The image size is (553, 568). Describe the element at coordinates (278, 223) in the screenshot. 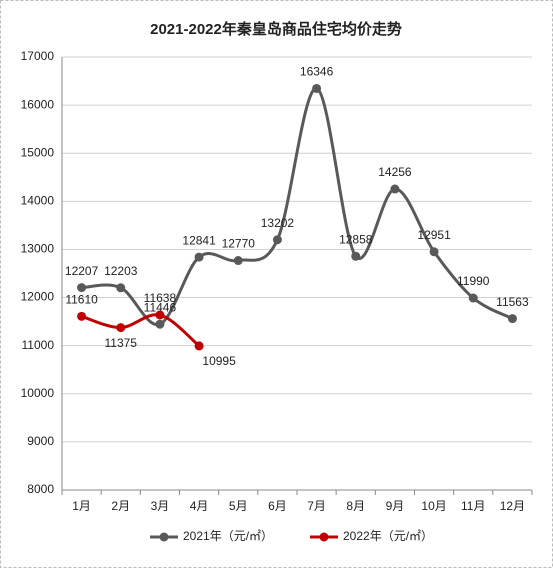

I see `data-label: 13202` at that location.